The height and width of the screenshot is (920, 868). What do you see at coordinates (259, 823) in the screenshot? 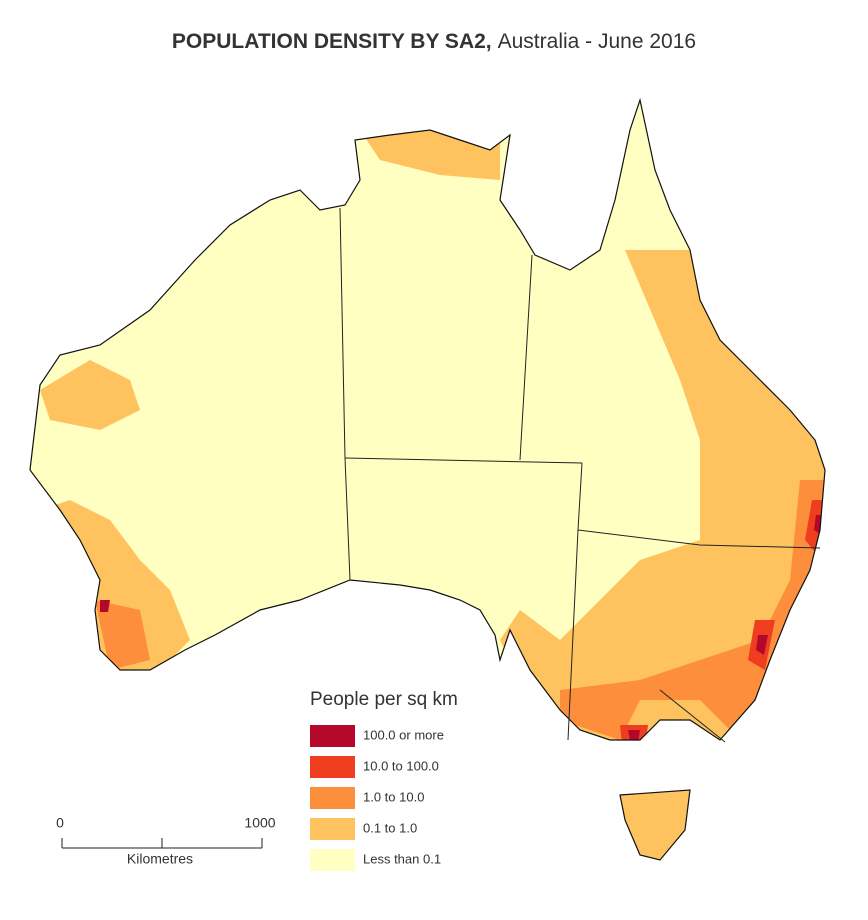
I see `scale-end: 1000` at bounding box center [259, 823].